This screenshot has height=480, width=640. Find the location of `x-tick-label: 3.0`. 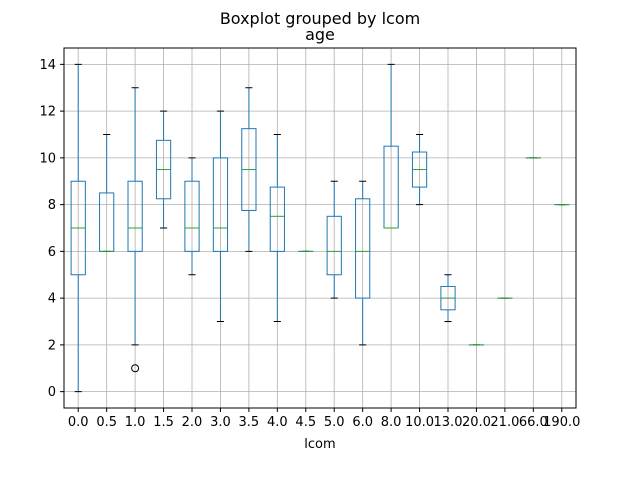

x-tick-label: 3.0 is located at coordinates (220, 422).